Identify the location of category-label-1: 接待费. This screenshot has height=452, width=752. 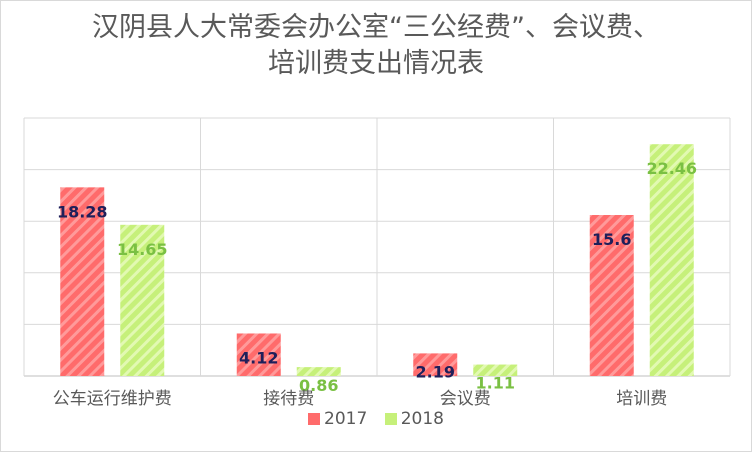
(288, 399).